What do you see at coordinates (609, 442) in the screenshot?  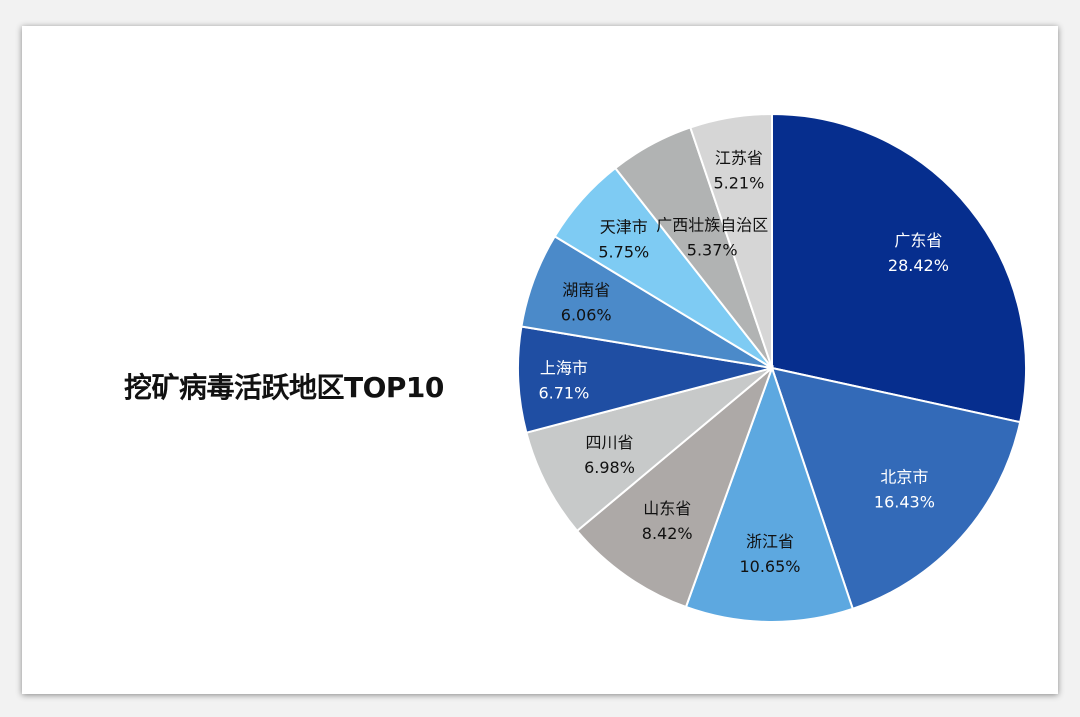 I see `slice-label-5: 四川省` at bounding box center [609, 442].